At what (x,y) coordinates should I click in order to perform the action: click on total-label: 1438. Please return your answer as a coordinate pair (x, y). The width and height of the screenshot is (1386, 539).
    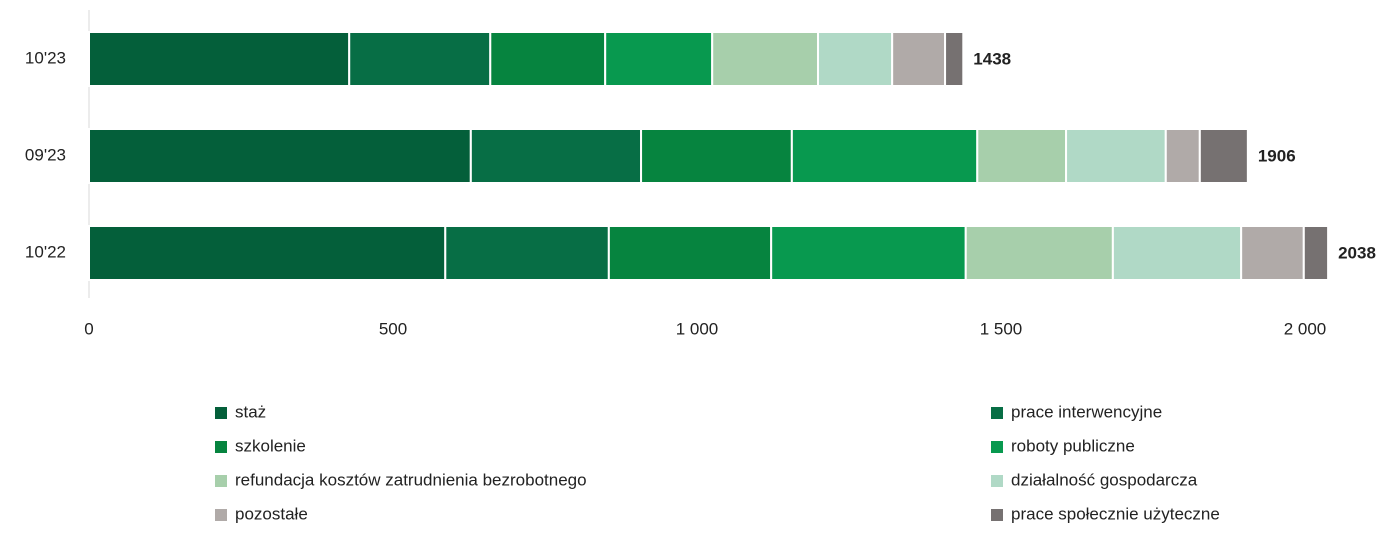
    Looking at the image, I should click on (992, 58).